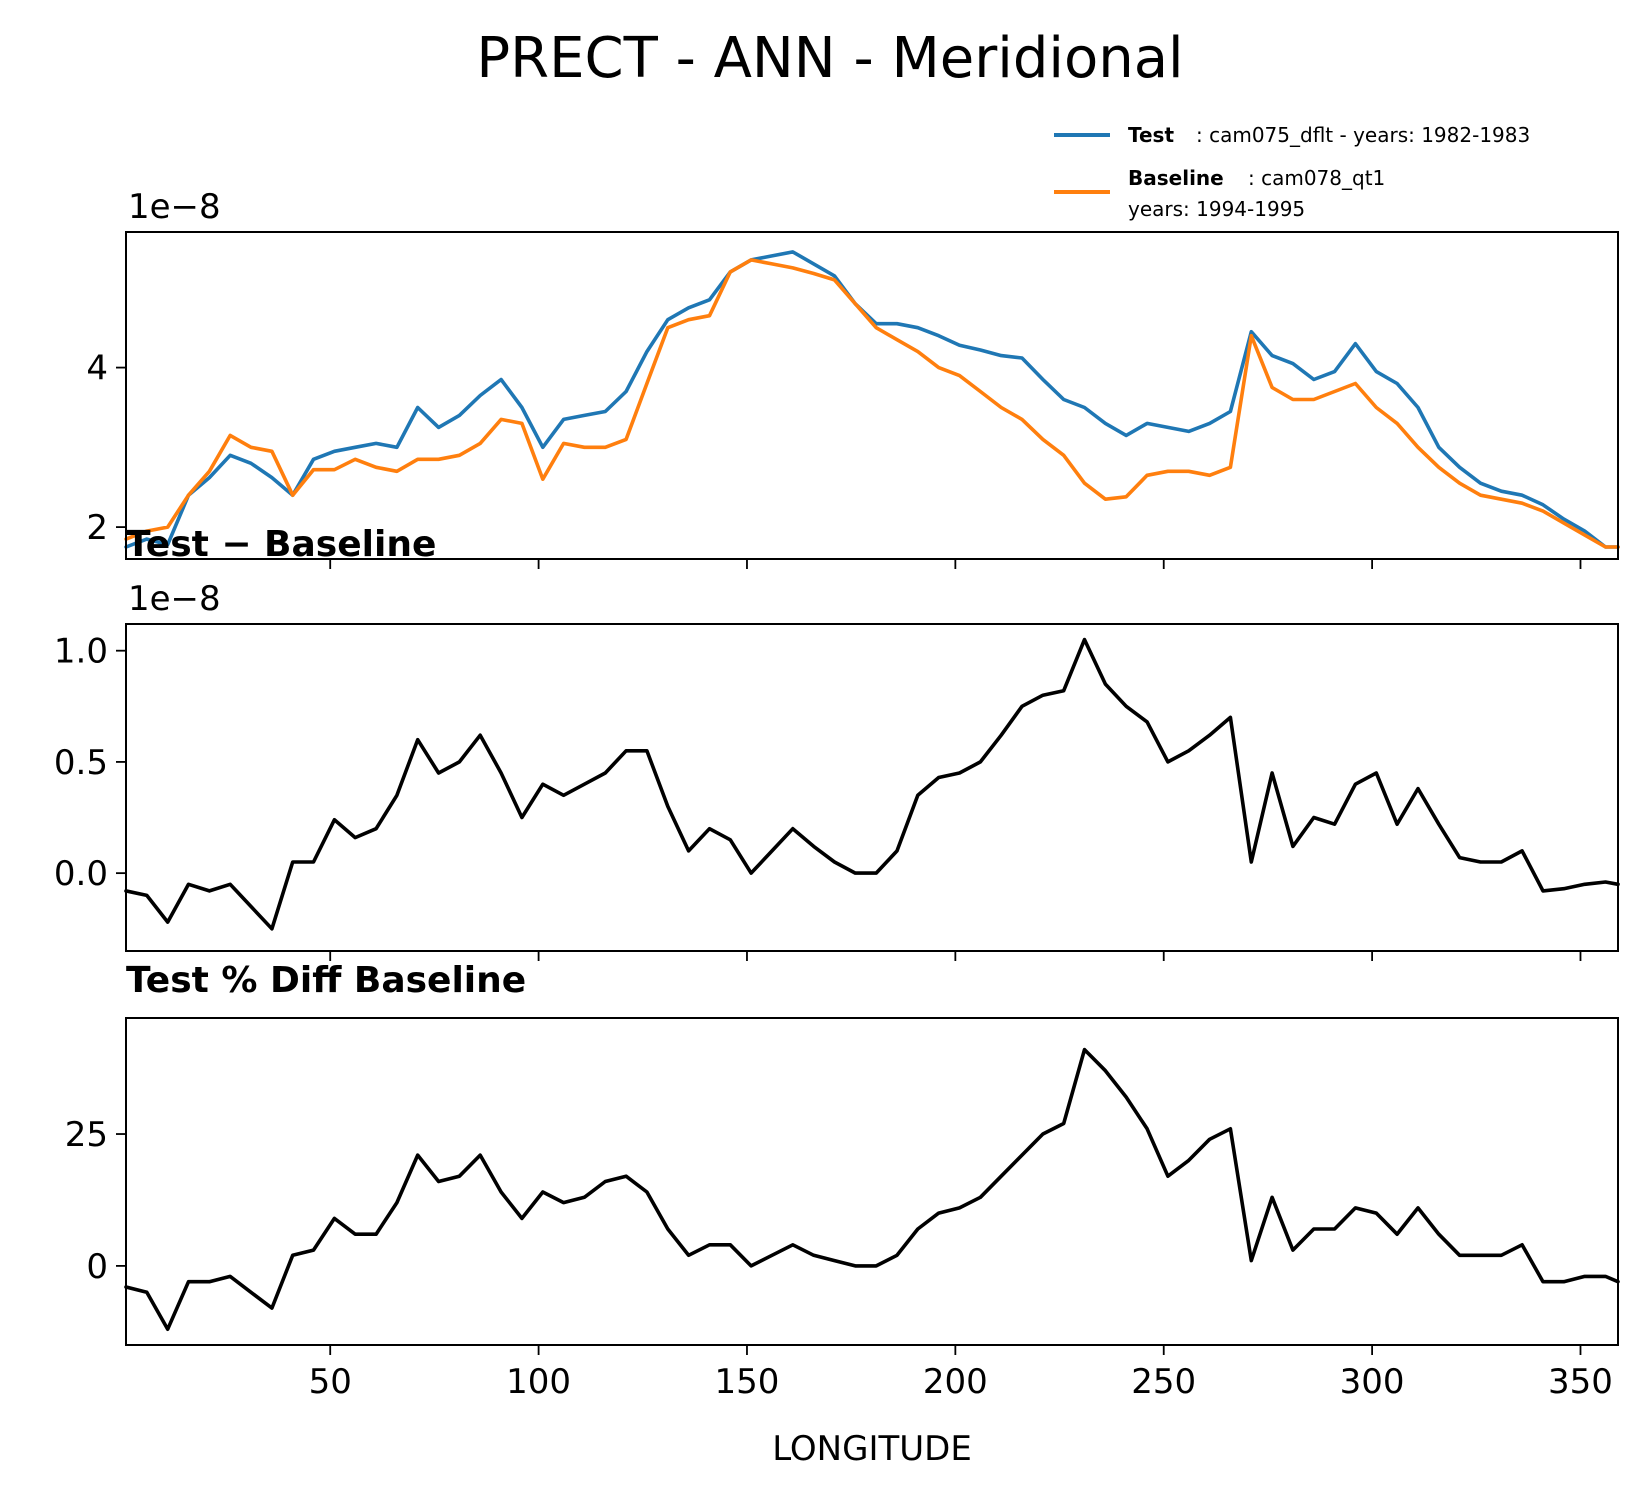 Image resolution: width=1645 pixels, height=1496 pixels. Describe the element at coordinates (1151, 135) in the screenshot. I see `legend-test-label: Test` at that location.